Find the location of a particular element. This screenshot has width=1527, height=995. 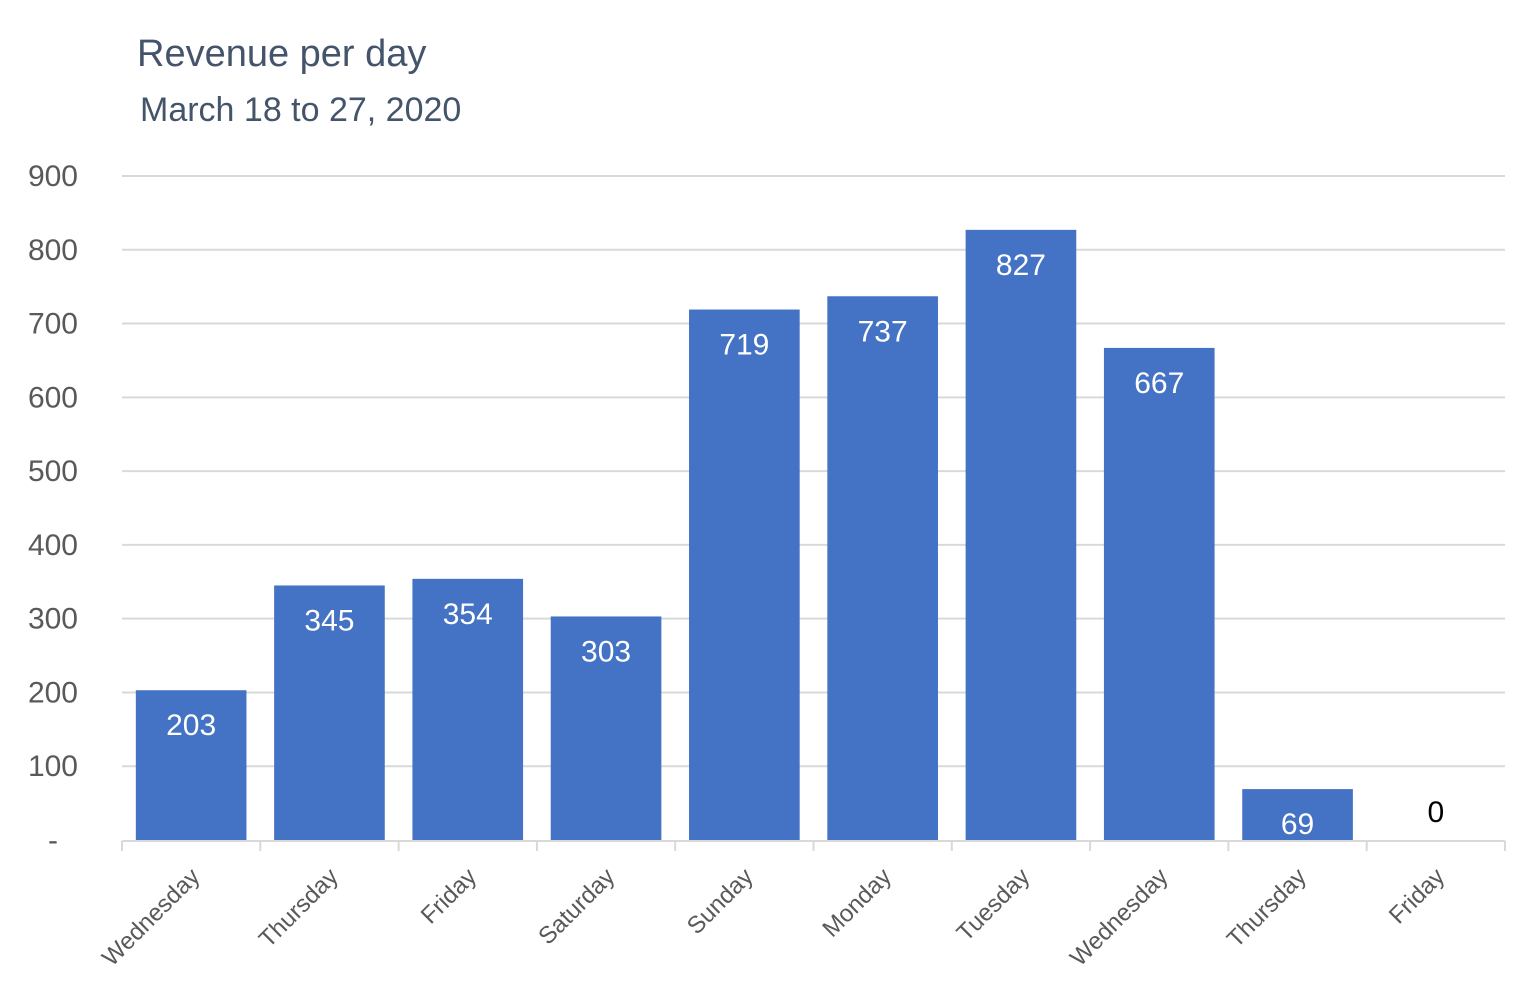

data-label: 303 is located at coordinates (606, 651).